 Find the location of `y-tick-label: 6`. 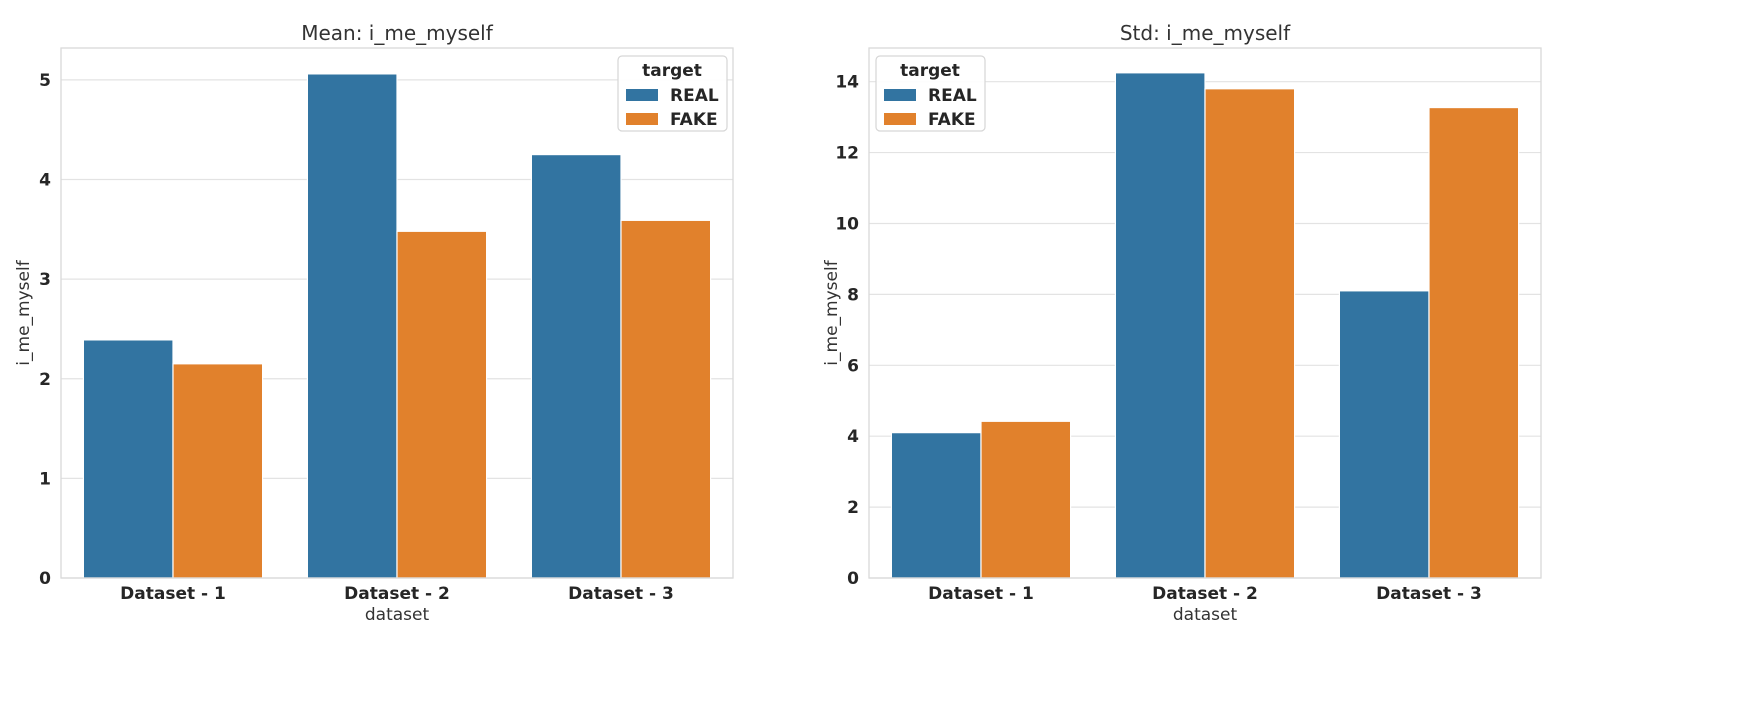

y-tick-label: 6 is located at coordinates (853, 366).